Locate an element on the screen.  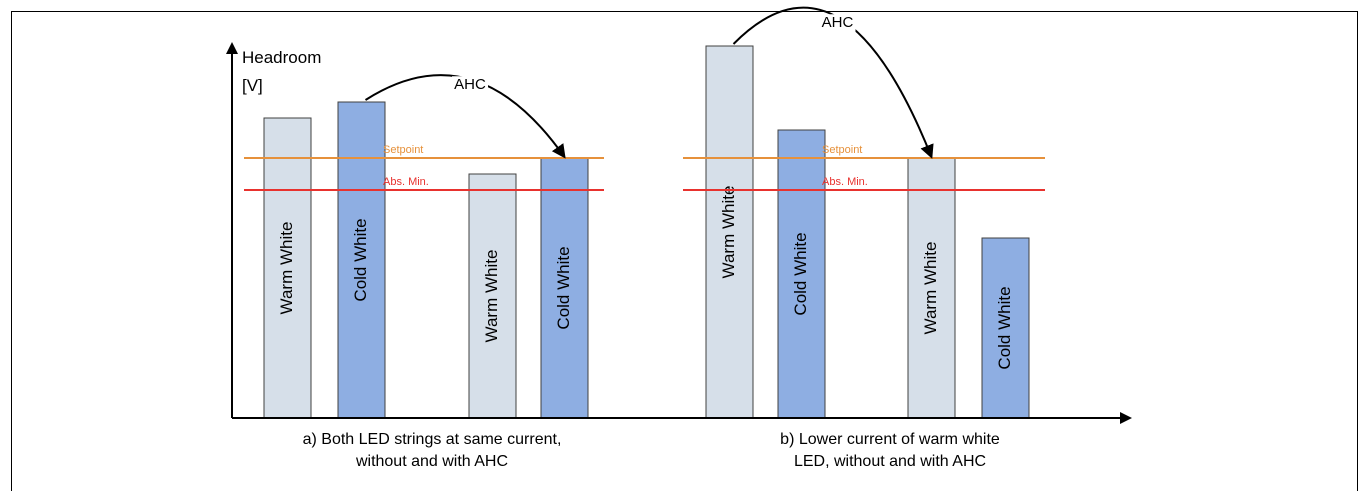
caption-a-line1: a) Both LED strings at same current, is located at coordinates (432, 439).